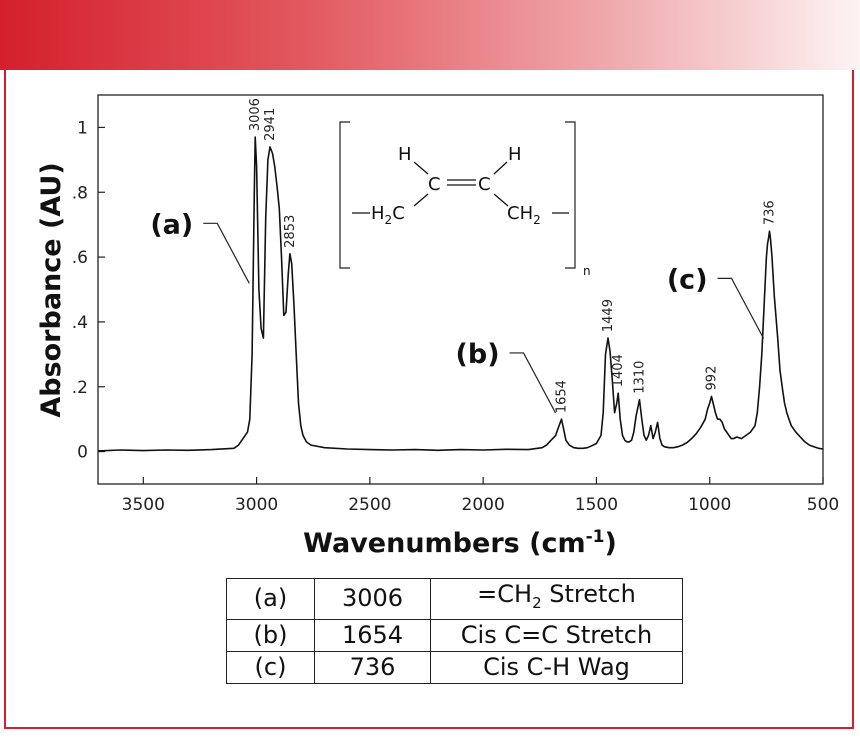 The image size is (860, 738). What do you see at coordinates (405, 154) in the screenshot?
I see `structure-h-left: H` at bounding box center [405, 154].